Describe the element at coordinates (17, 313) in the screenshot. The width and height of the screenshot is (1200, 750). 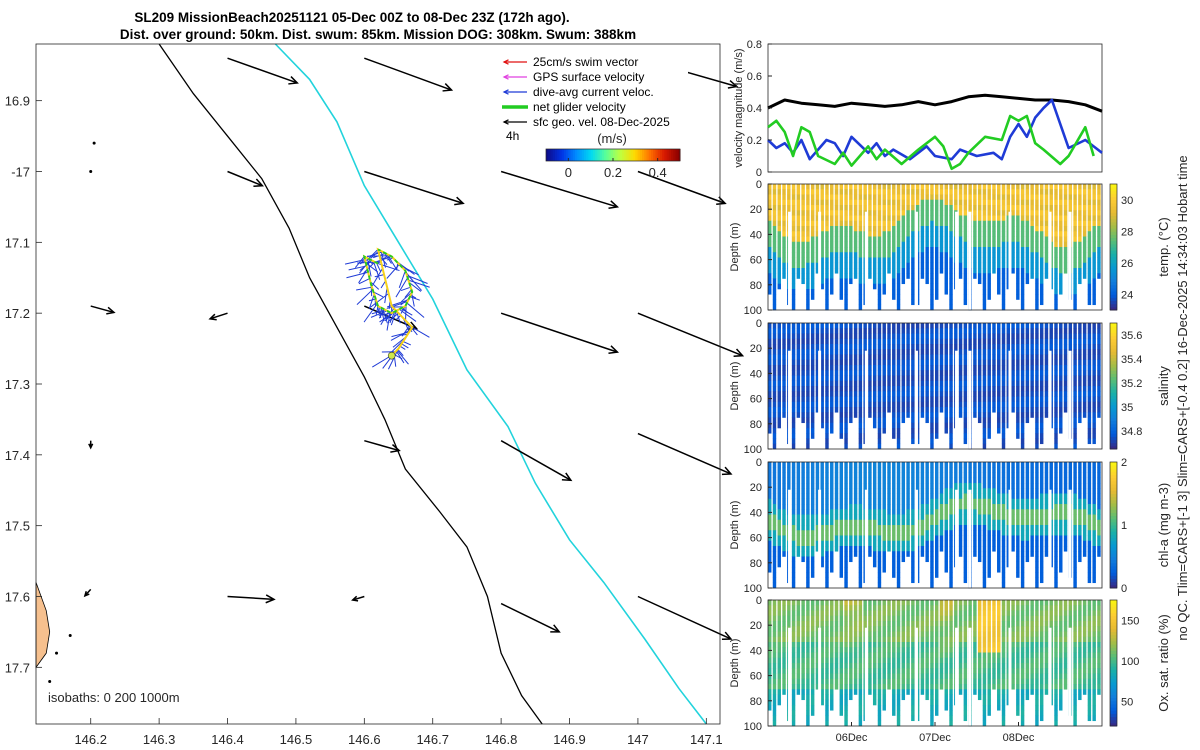
I see `map-y-tick-label: 17.2` at that location.